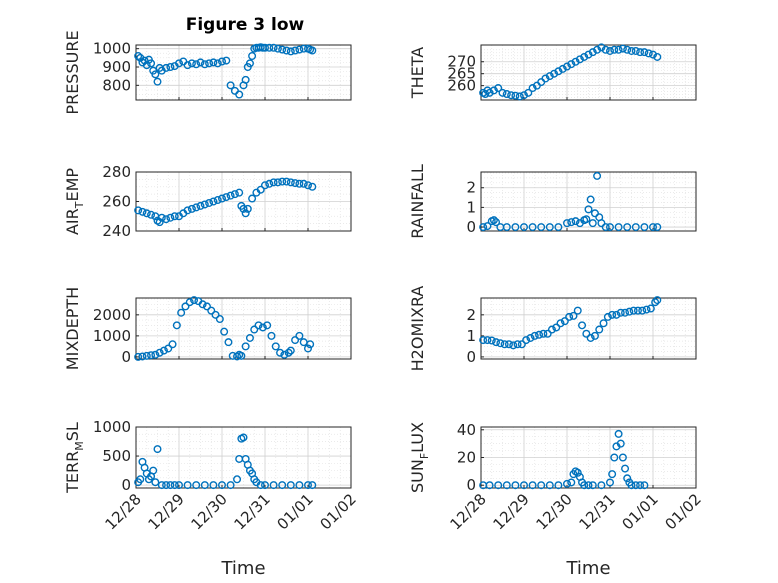 Image resolution: width=778 pixels, height=583 pixels. Describe the element at coordinates (471, 207) in the screenshot. I see `y-tick-label: 1` at that location.